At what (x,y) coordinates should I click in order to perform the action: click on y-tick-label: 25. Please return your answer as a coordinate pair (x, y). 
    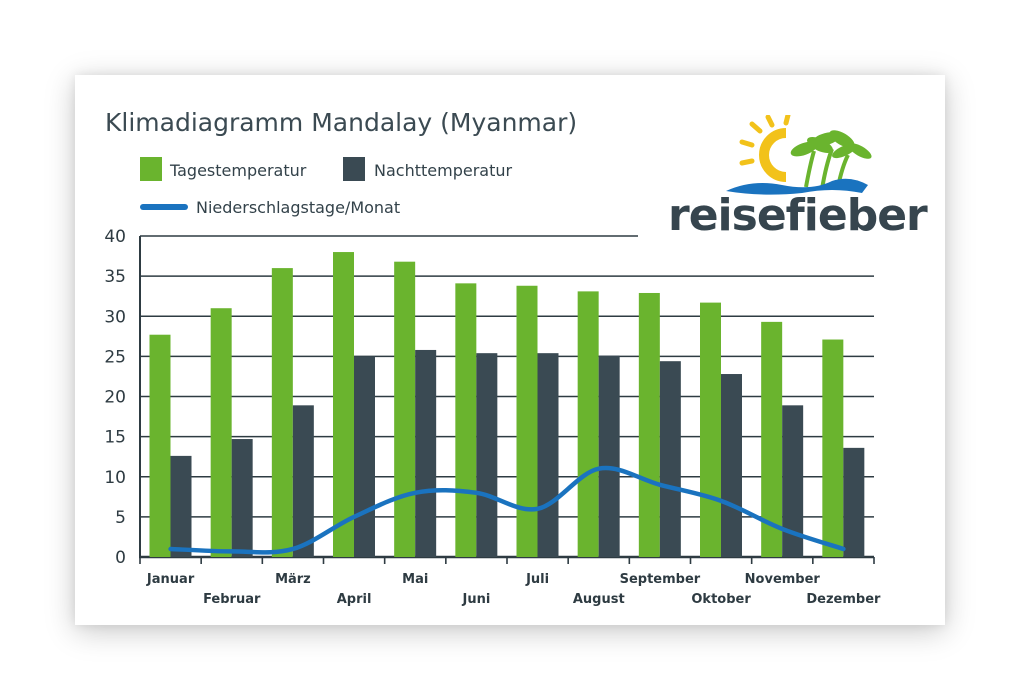
    Looking at the image, I should click on (115, 357).